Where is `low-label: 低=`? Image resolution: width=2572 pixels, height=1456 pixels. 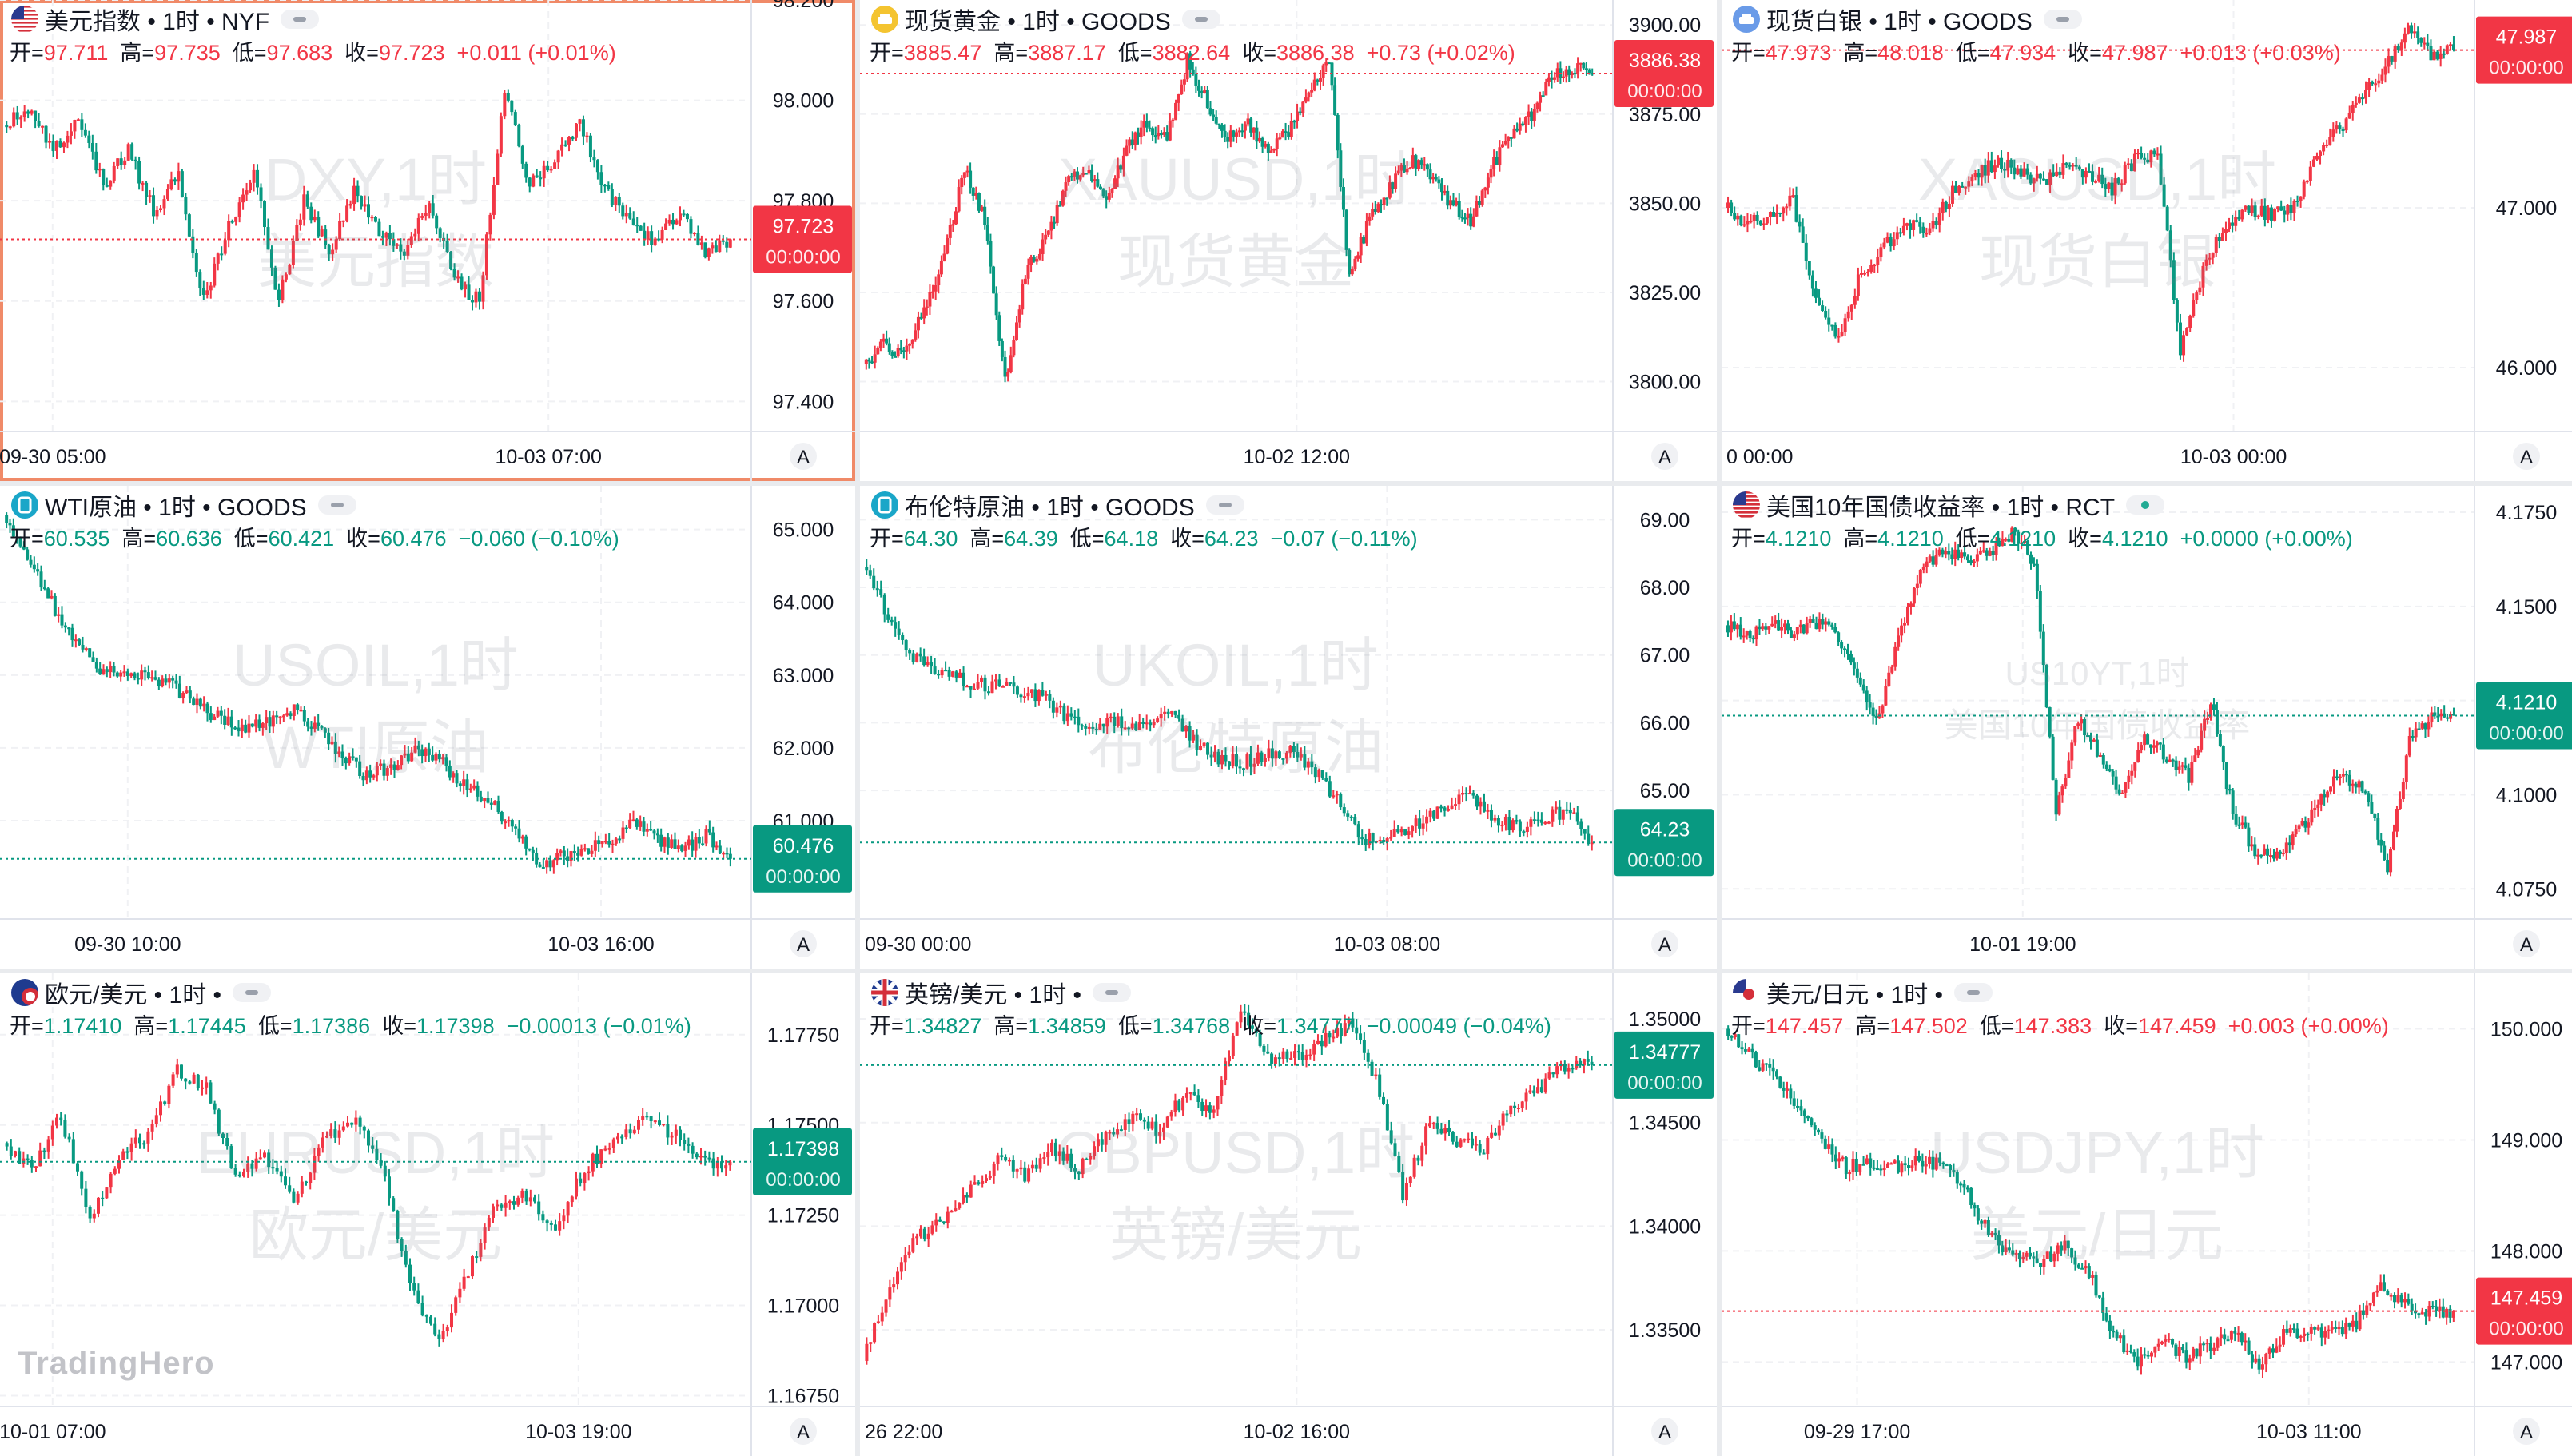 low-label: 低= is located at coordinates (251, 539).